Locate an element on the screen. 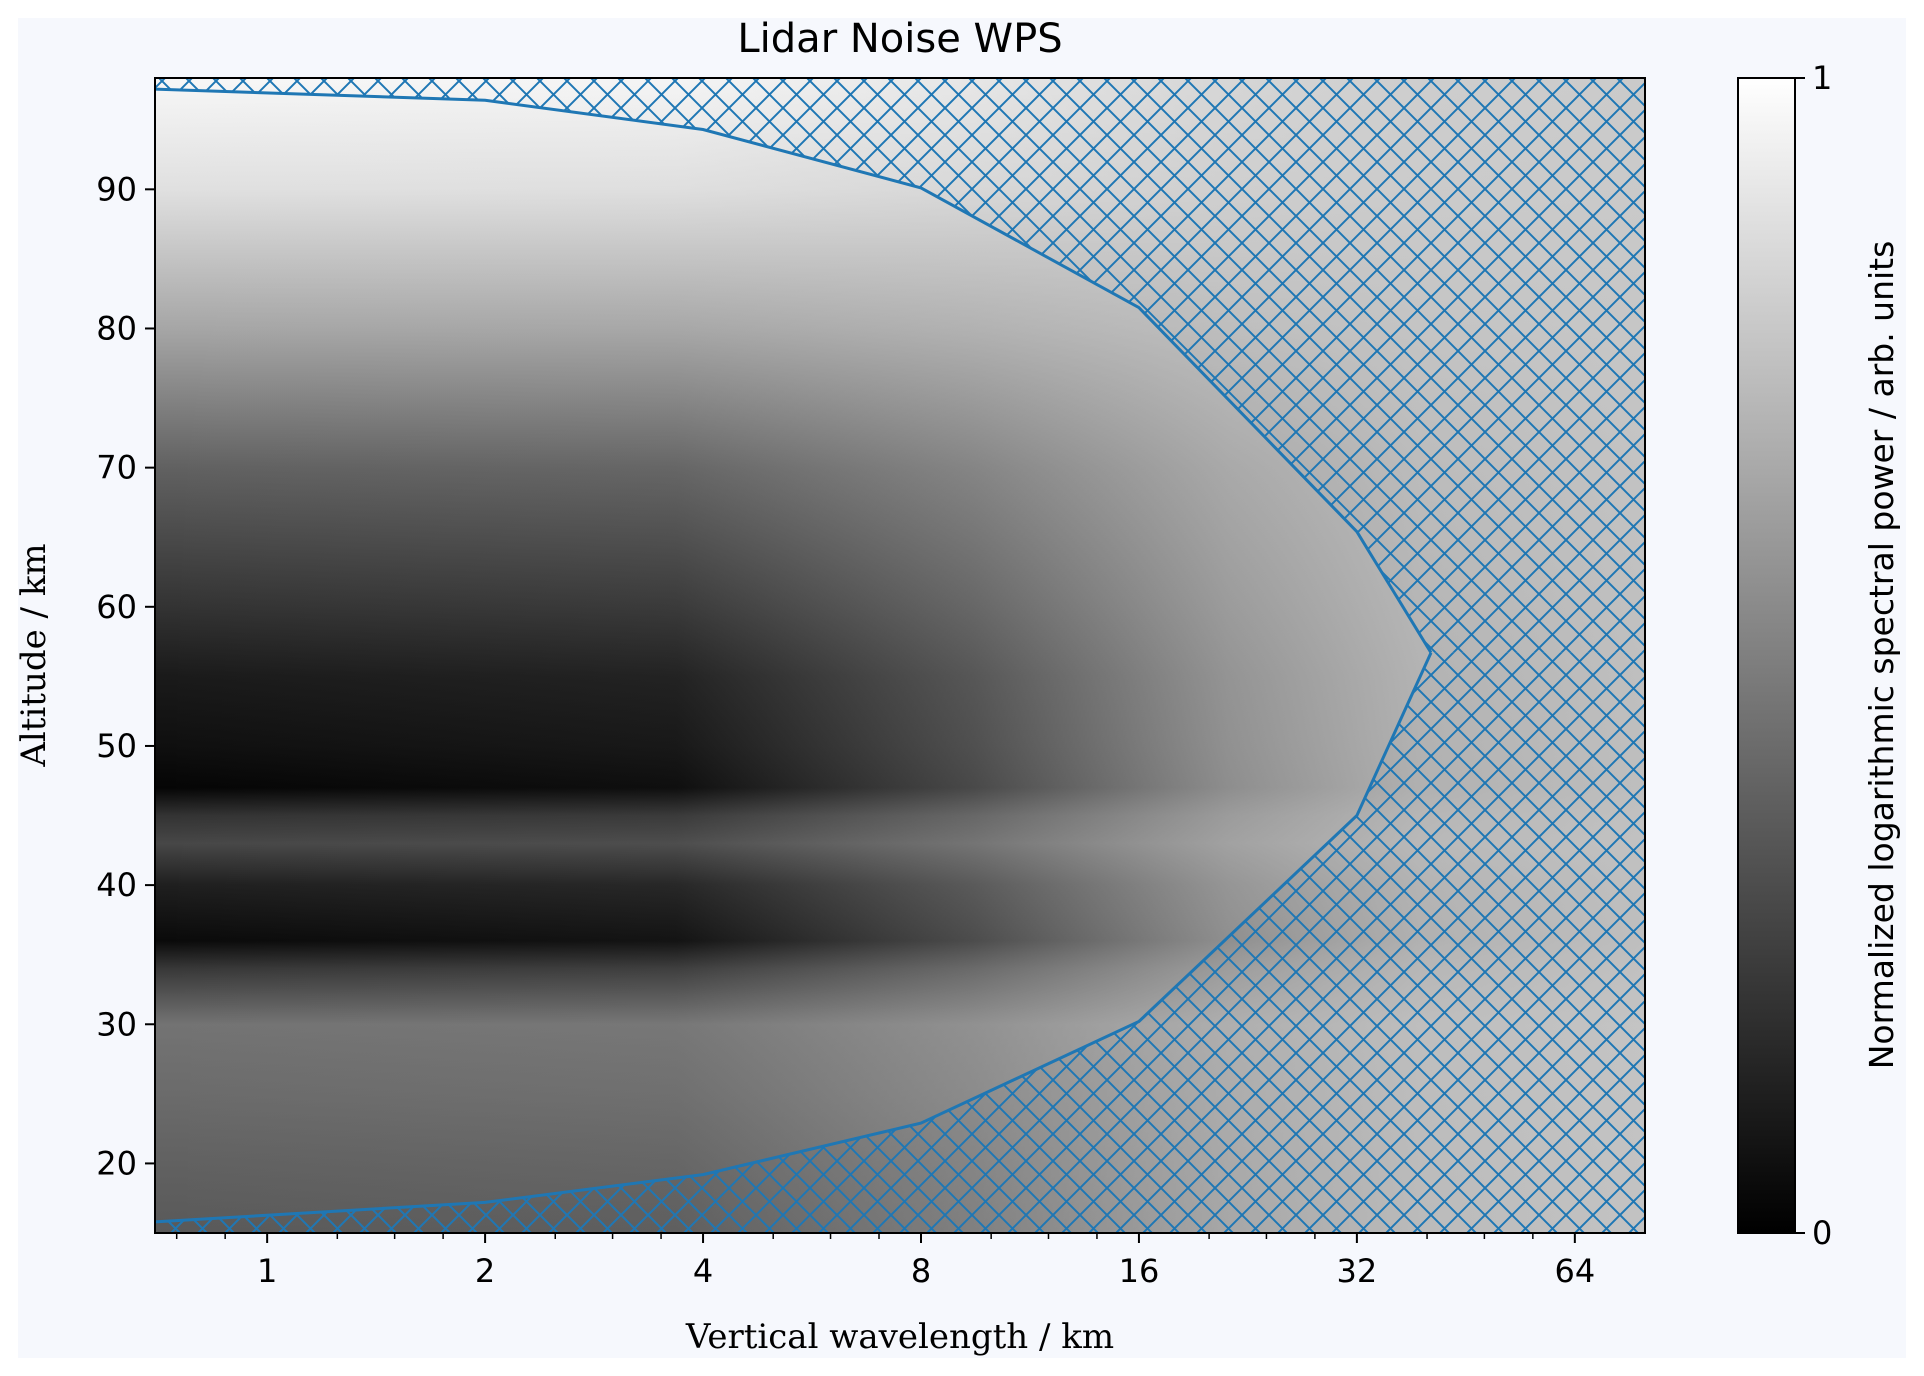 The height and width of the screenshot is (1376, 1924). x-tick-label: 2 is located at coordinates (485, 1271).